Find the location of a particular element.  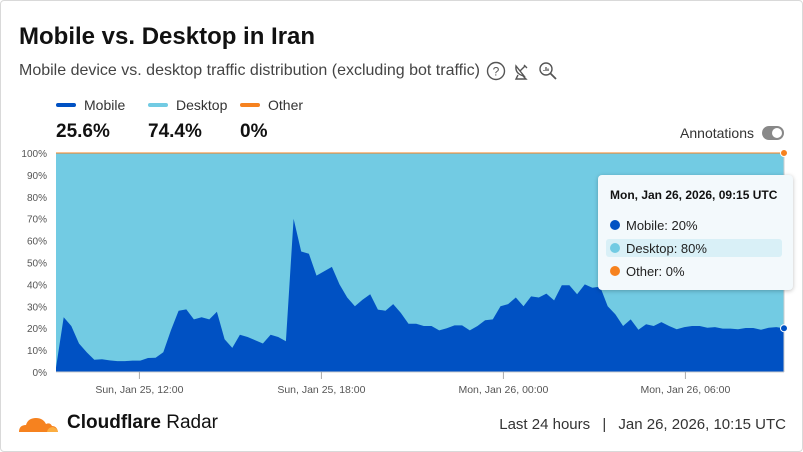

legend: Mobile 25.6% Desktop 74.4% Other 0% is located at coordinates (194, 120).